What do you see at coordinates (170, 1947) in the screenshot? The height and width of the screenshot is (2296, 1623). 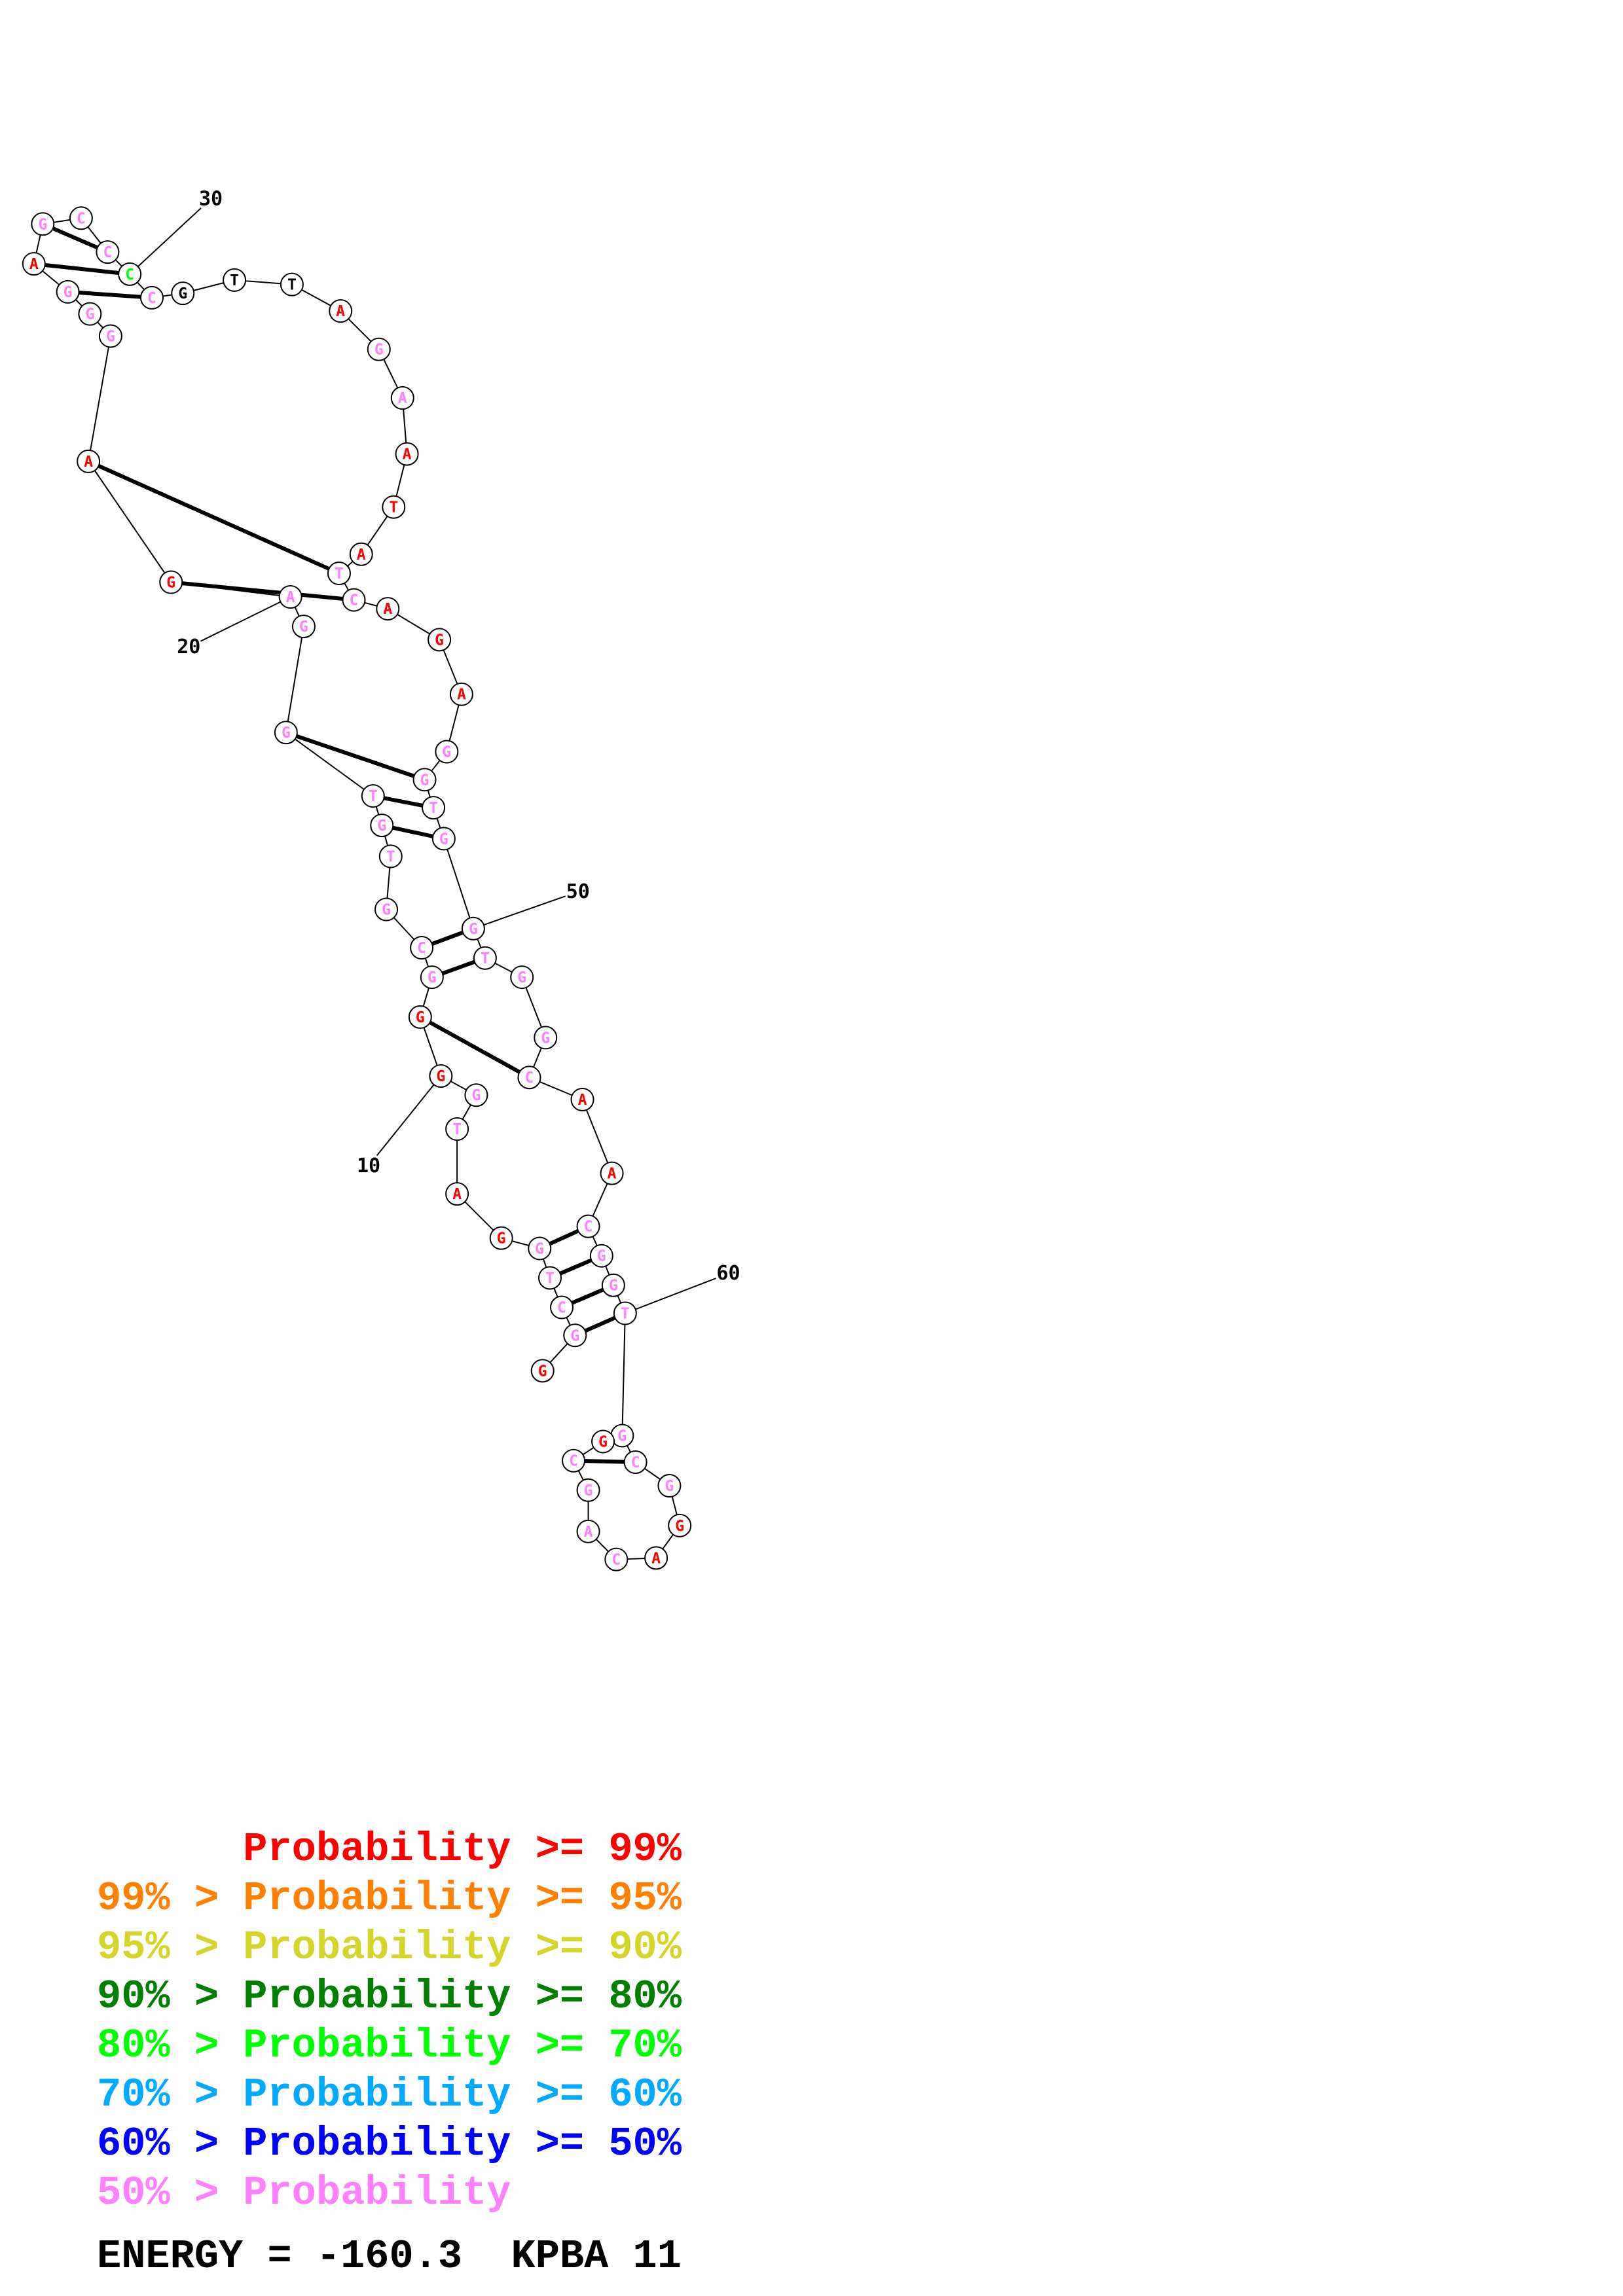 I see `legend-prefix: 95% >` at bounding box center [170, 1947].